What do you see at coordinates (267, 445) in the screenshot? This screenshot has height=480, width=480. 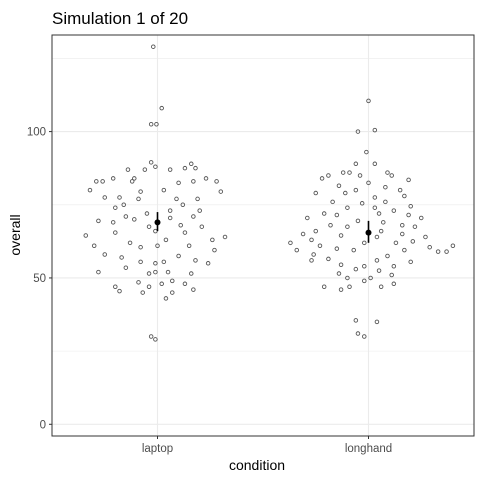 I see `x-axis: laptop longhand` at bounding box center [267, 445].